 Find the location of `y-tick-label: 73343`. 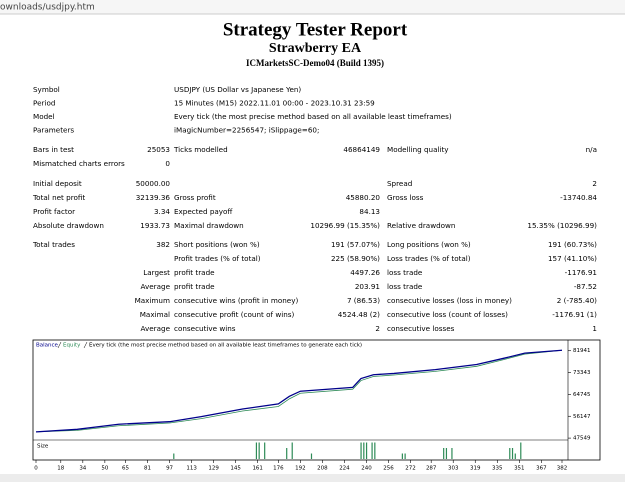

y-tick-label: 73343 is located at coordinates (582, 373).